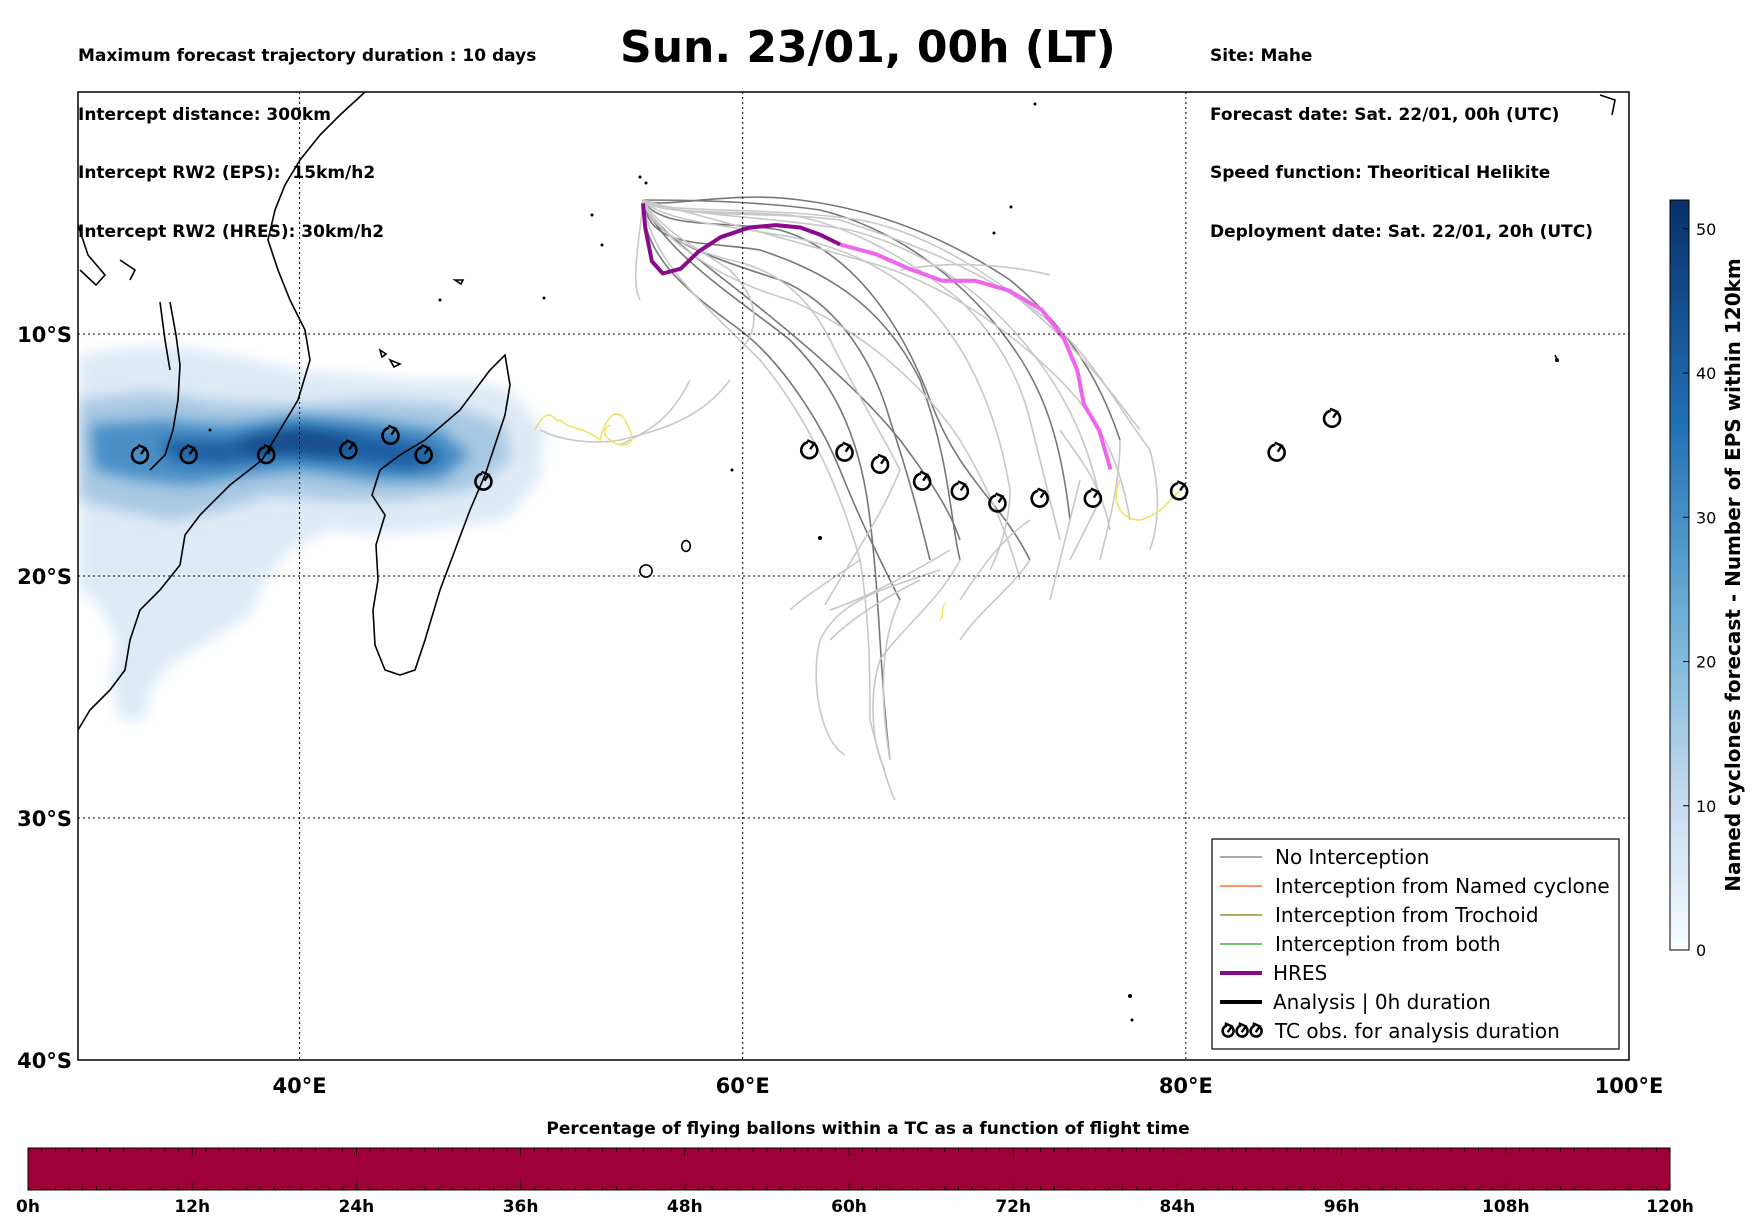 The height and width of the screenshot is (1223, 1754). What do you see at coordinates (849, 1207) in the screenshot?
I see `percentage-bar-tick-label: 60h` at bounding box center [849, 1207].